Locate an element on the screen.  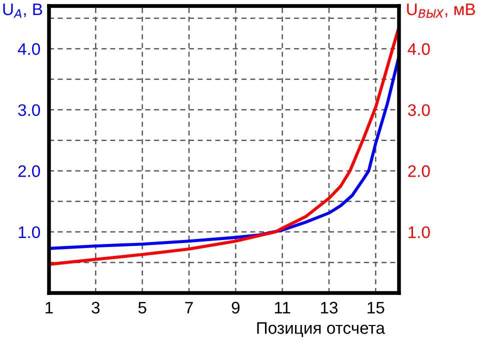
x-tick-label: 11 is located at coordinates (282, 308).